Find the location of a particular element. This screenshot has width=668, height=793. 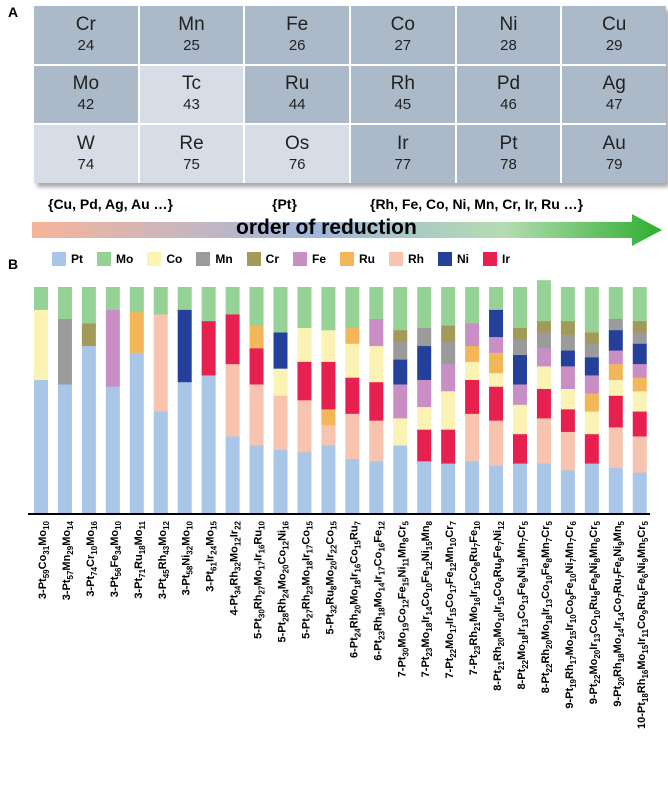

category-label-part: 22 is located at coordinates (453, 652).